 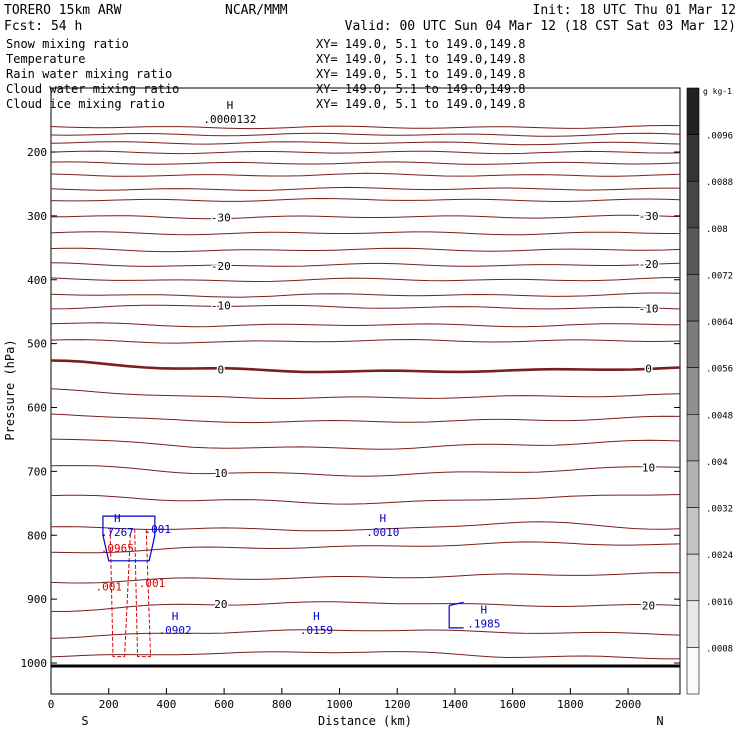 I want to click on x-axis-label: Distance (km), so click(x=365, y=721).